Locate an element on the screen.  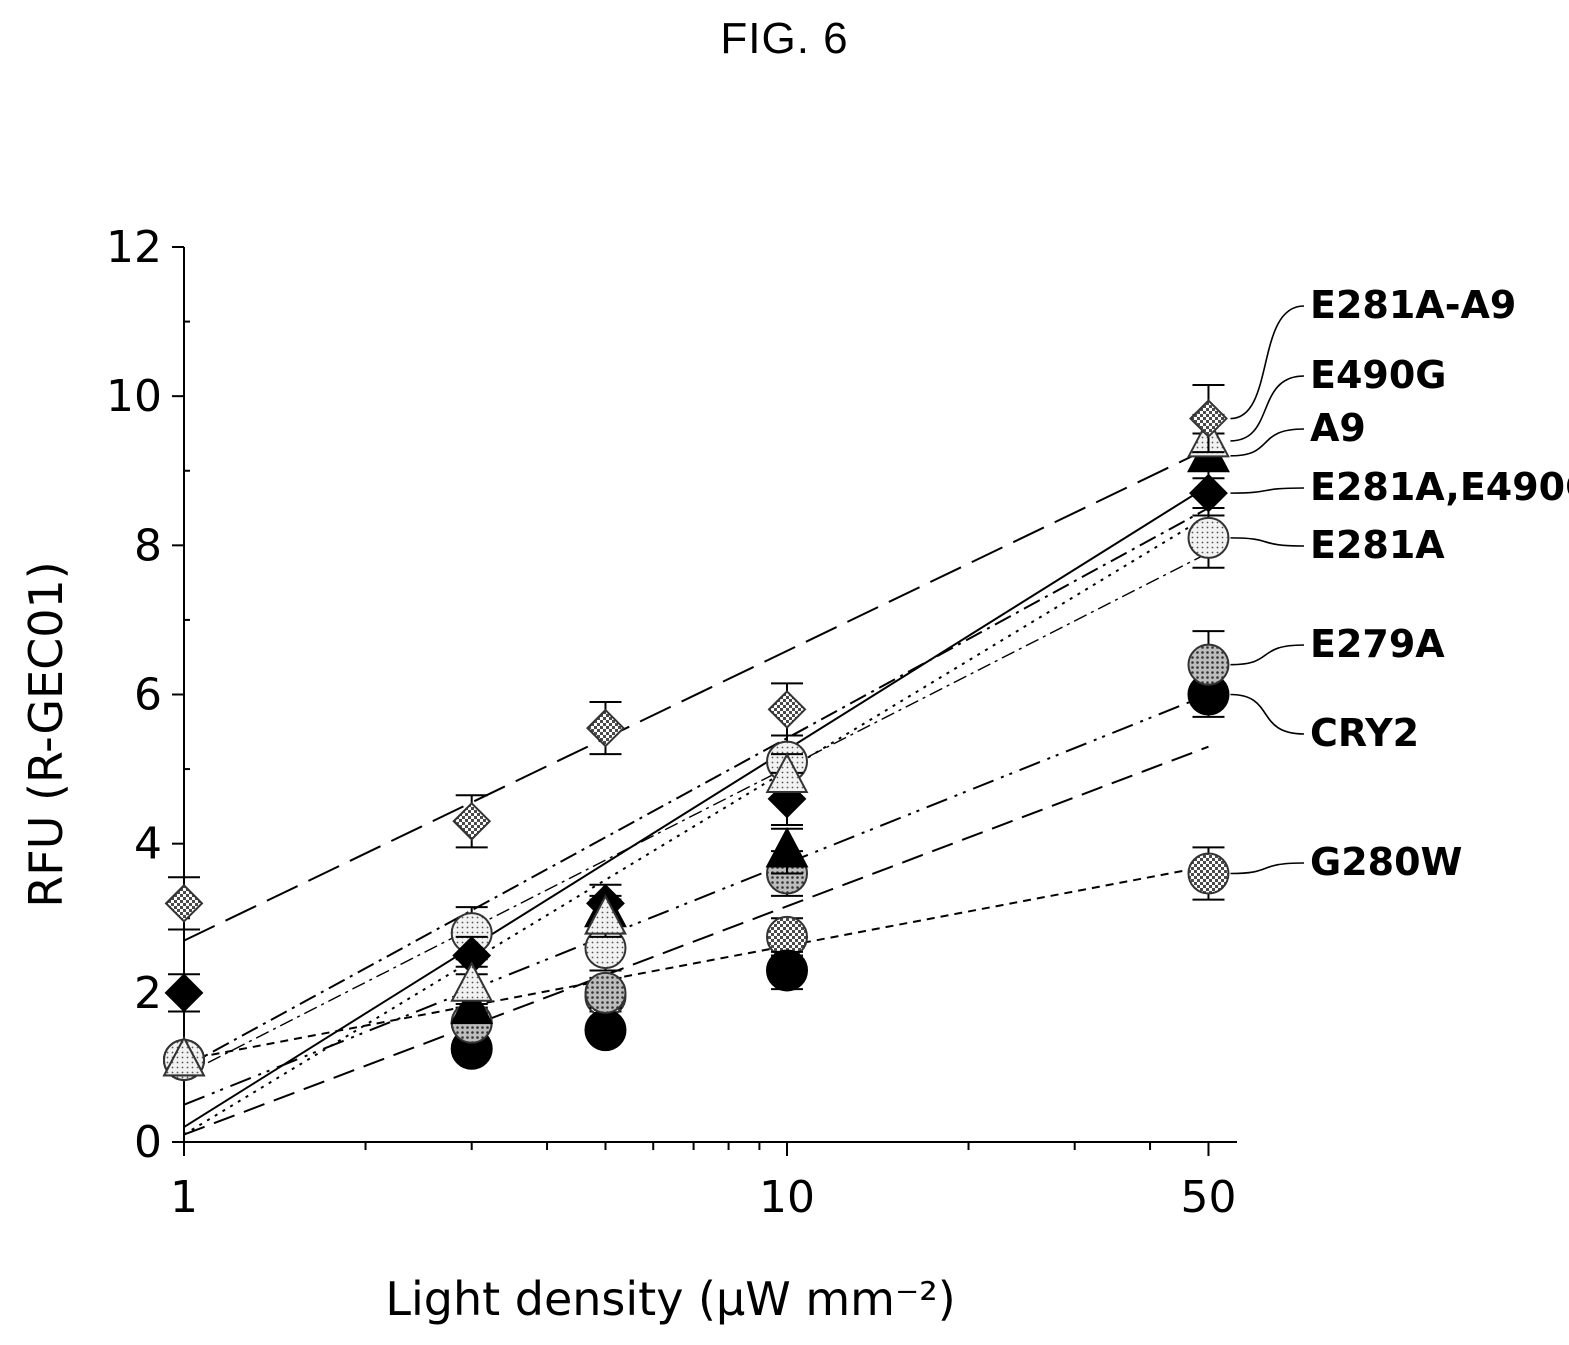
x-axis-label: Light density (μW mm⁻²) is located at coordinates (670, 1299).